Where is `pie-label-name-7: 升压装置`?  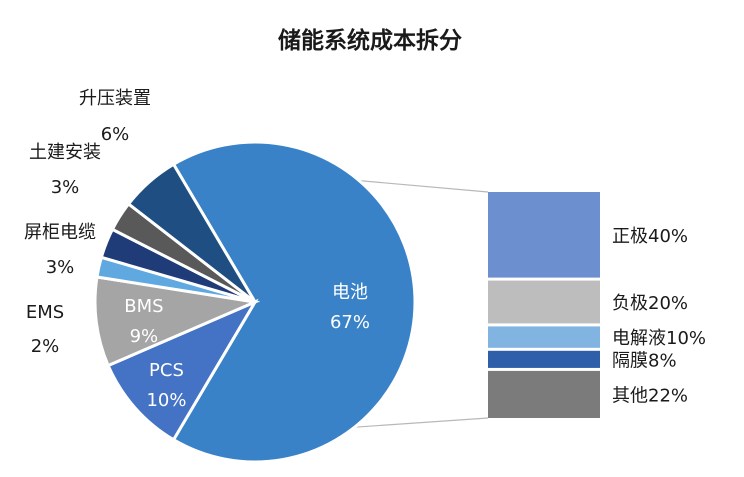 pie-label-name-7: 升压装置 is located at coordinates (115, 98).